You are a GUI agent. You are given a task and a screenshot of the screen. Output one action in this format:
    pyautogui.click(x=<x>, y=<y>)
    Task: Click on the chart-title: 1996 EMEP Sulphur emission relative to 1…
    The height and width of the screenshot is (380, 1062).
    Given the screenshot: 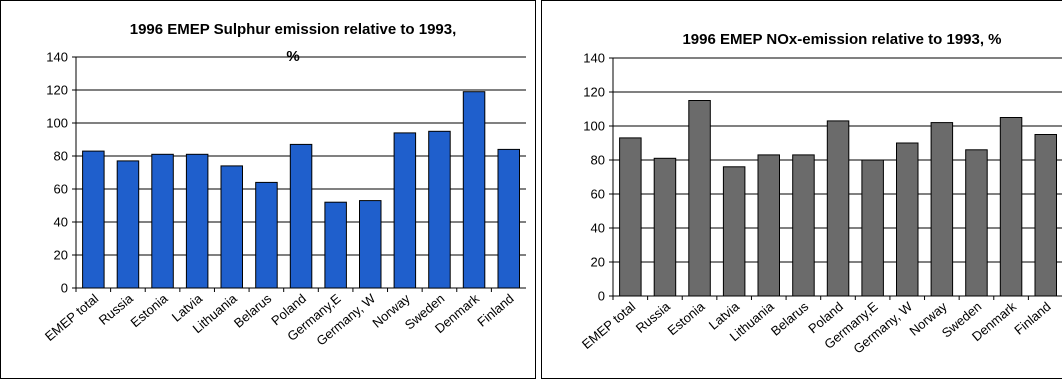 What is the action you would take?
    pyautogui.click(x=293, y=29)
    